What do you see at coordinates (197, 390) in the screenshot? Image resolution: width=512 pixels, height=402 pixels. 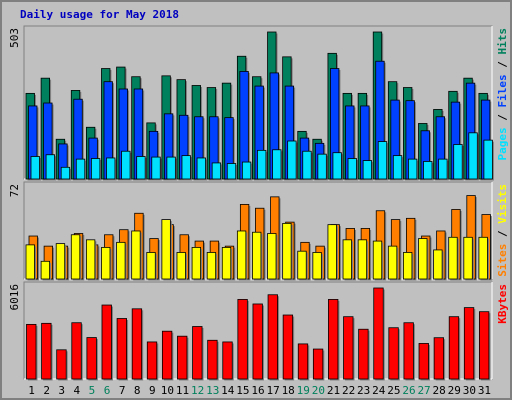 I see `x-tick-label-12: 12` at bounding box center [197, 390].